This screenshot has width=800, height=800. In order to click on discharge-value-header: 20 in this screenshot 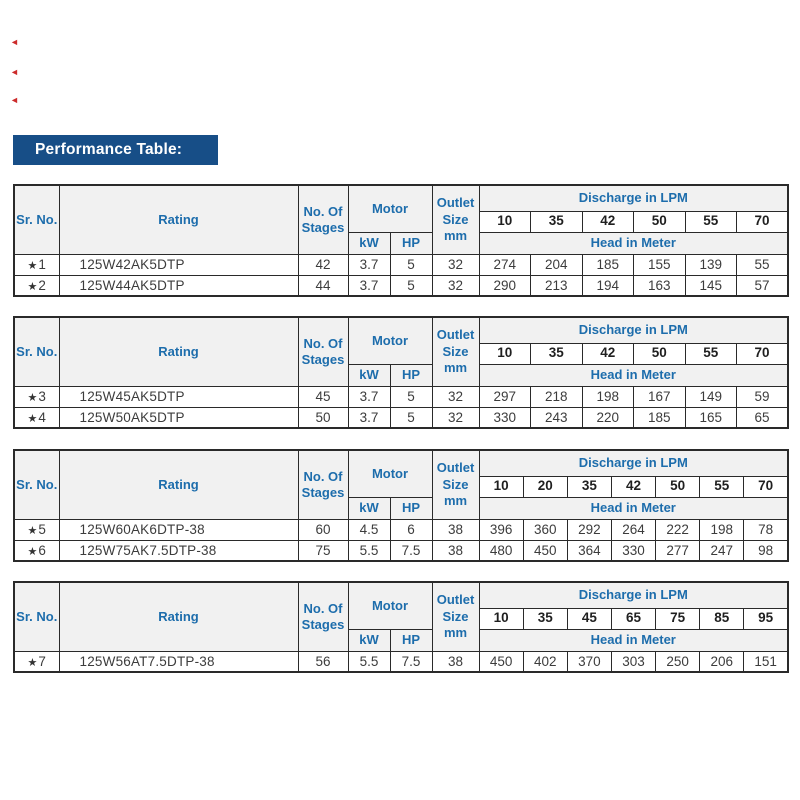, I will do `click(545, 486)`.